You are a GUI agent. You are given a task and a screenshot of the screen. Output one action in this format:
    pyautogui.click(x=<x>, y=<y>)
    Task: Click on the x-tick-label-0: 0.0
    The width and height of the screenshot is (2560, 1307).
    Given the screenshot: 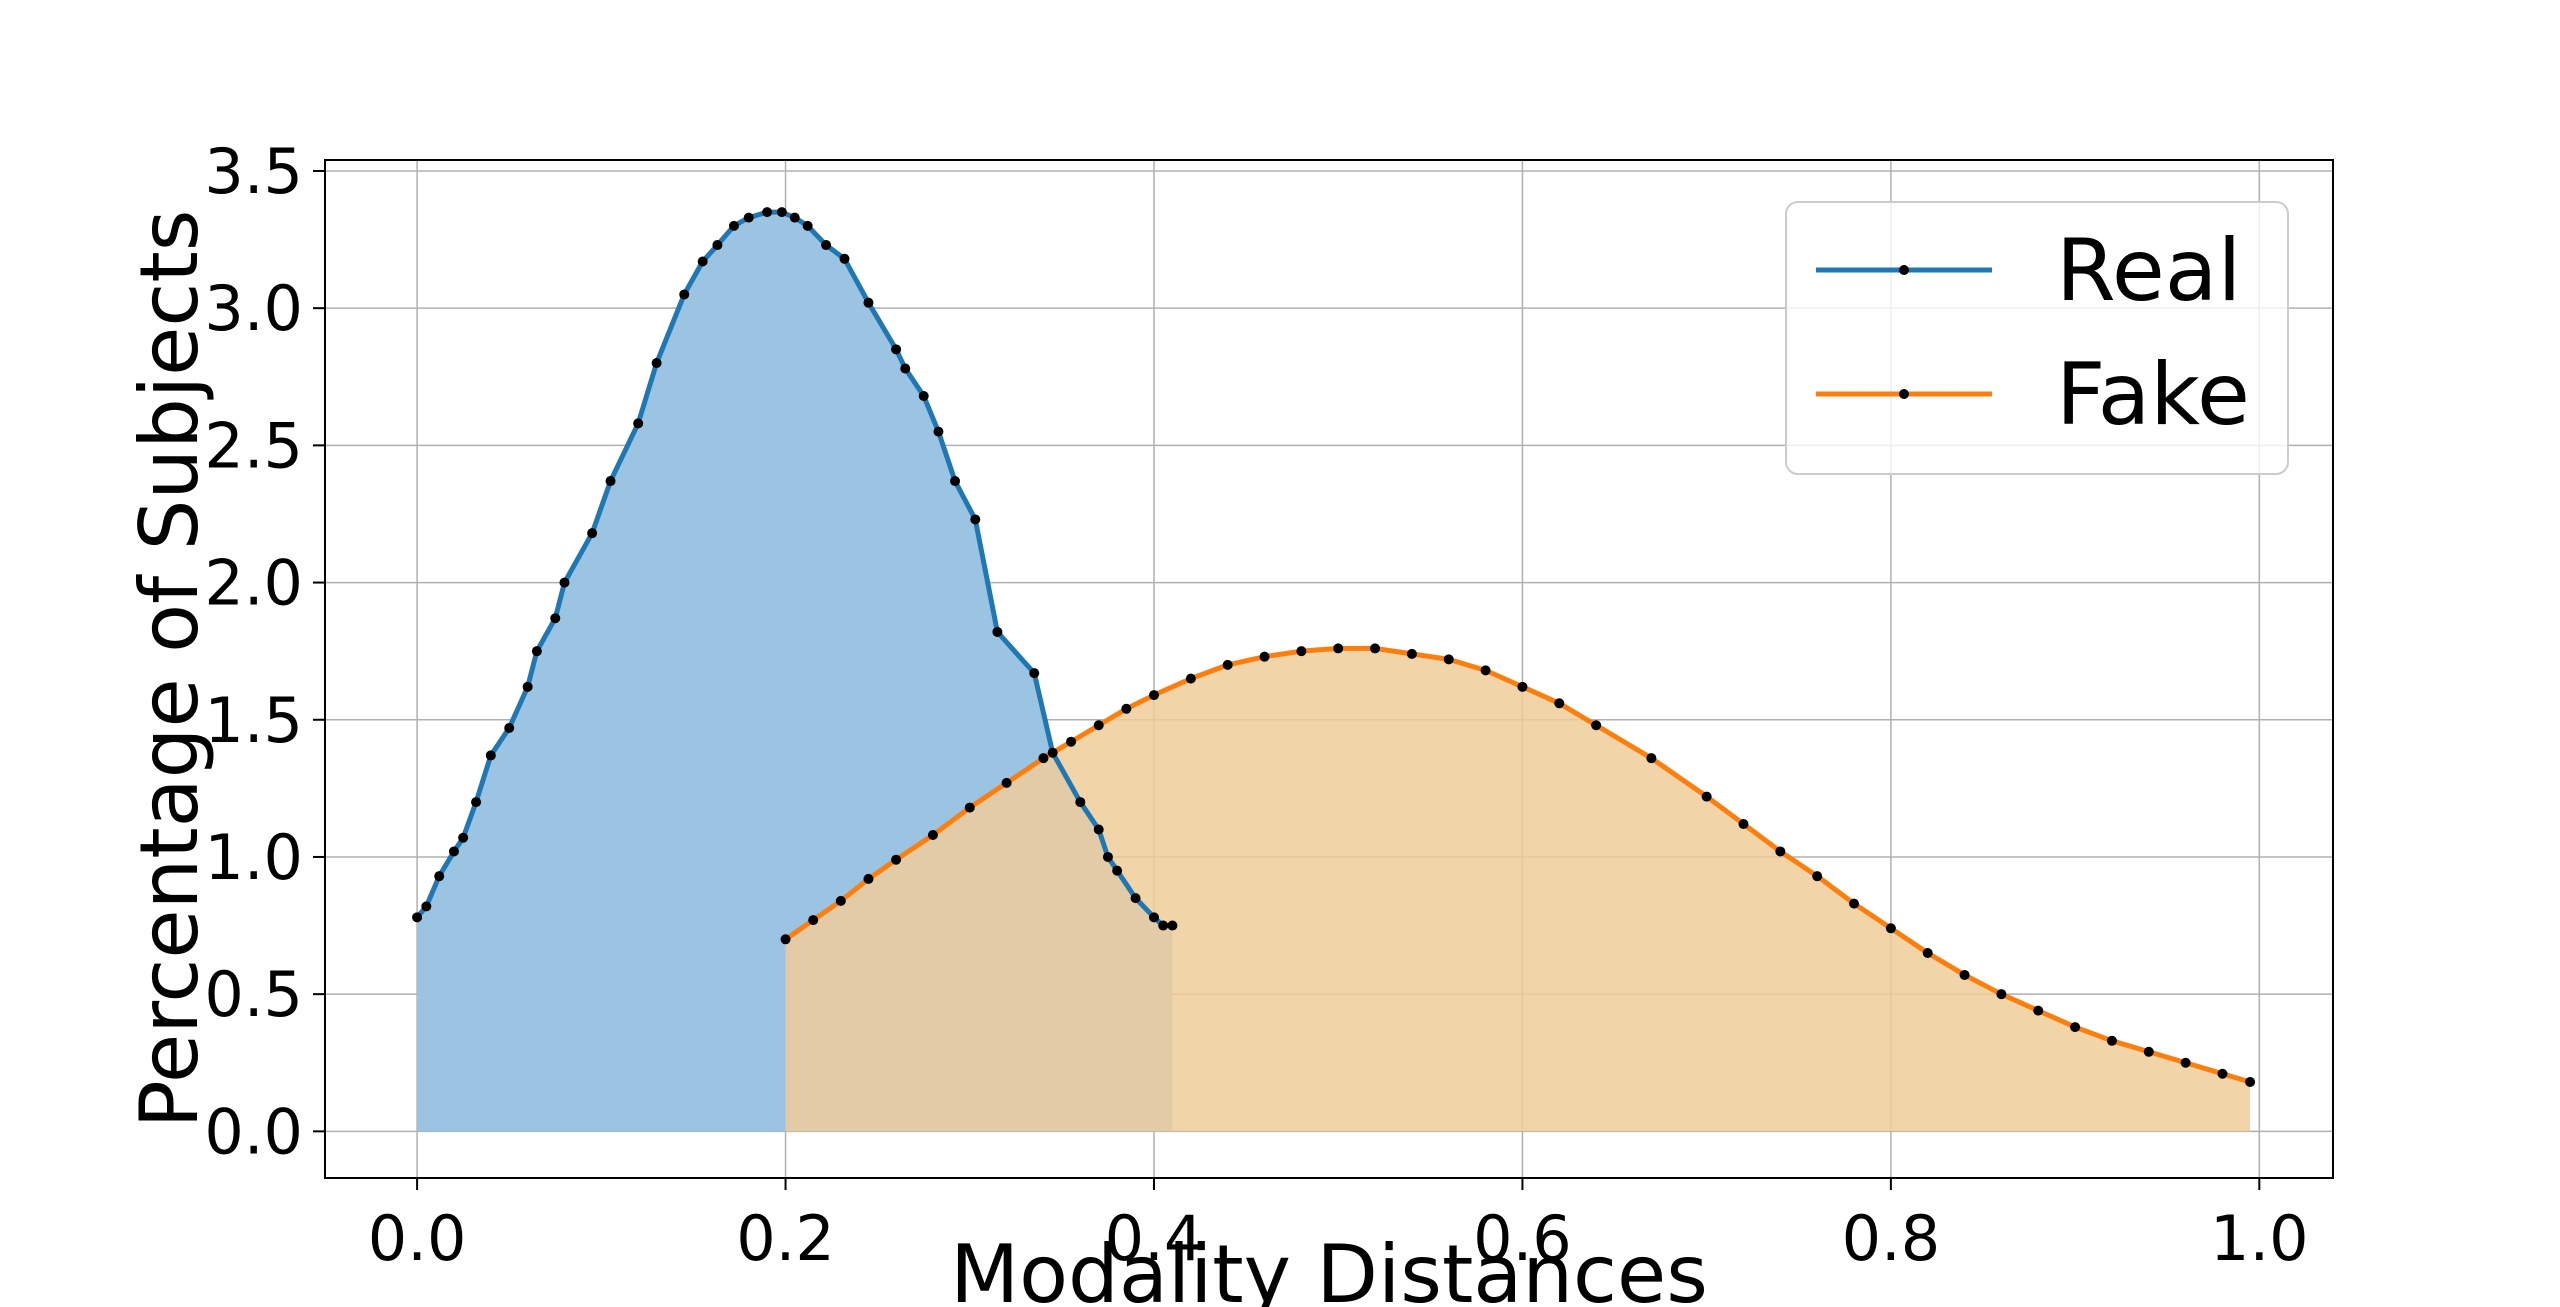 What is the action you would take?
    pyautogui.click(x=417, y=1238)
    